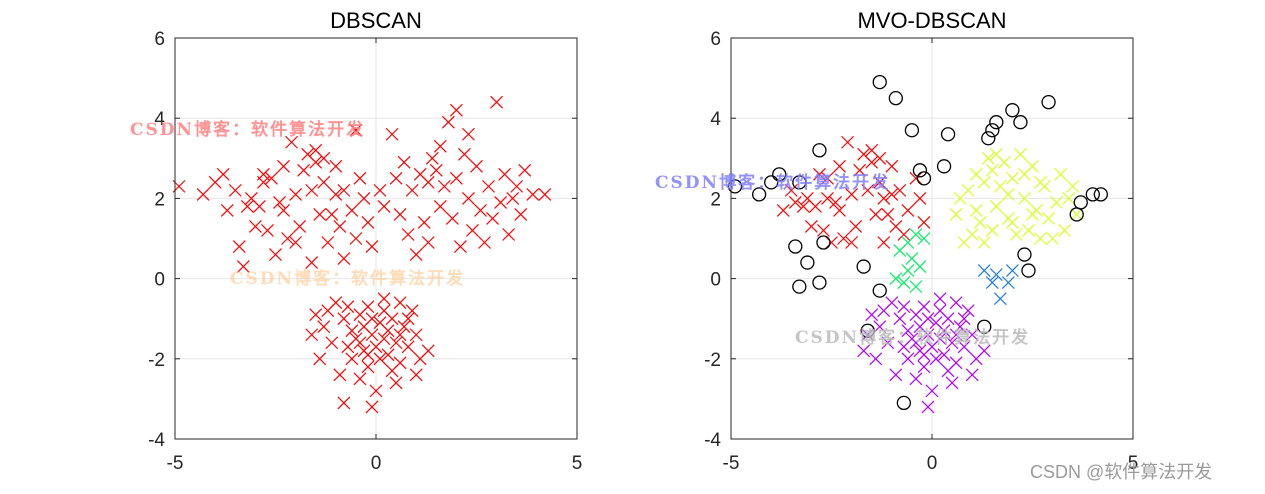  What do you see at coordinates (712, 360) in the screenshot?
I see `mvo-dbscan-ytick-label: -2` at bounding box center [712, 360].